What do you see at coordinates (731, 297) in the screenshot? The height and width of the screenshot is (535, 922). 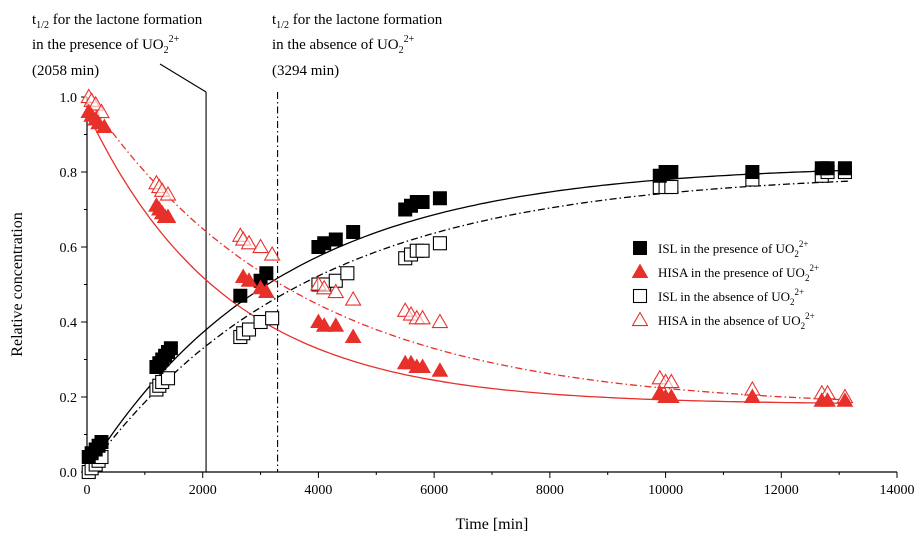 I see `legend-label: ISL in the absence of UO22+` at bounding box center [731, 297].